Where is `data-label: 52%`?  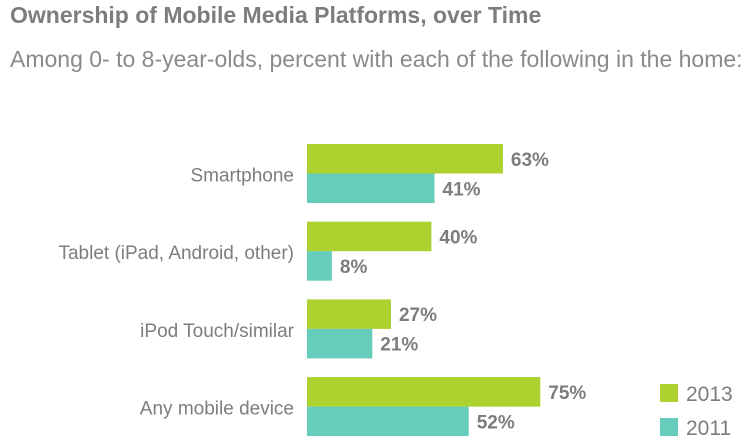
data-label: 52% is located at coordinates (496, 422).